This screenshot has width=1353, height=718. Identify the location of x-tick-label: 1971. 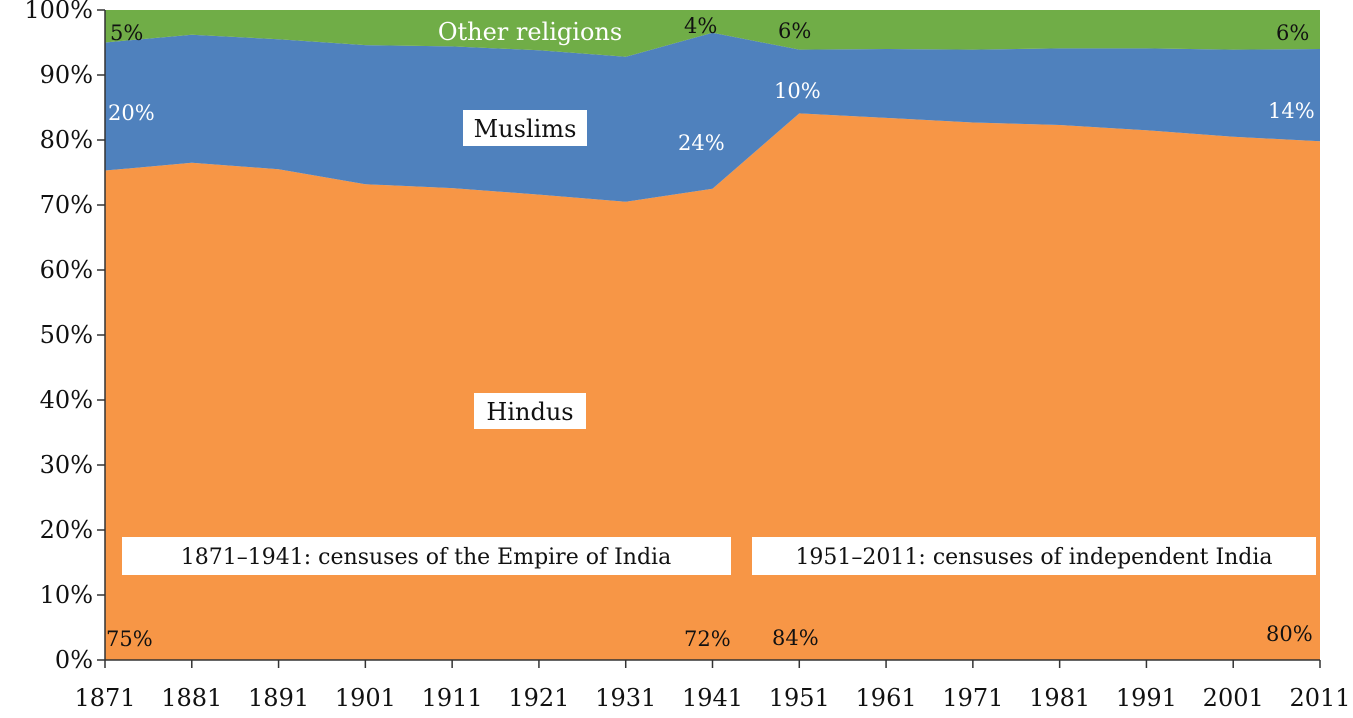
(972, 698).